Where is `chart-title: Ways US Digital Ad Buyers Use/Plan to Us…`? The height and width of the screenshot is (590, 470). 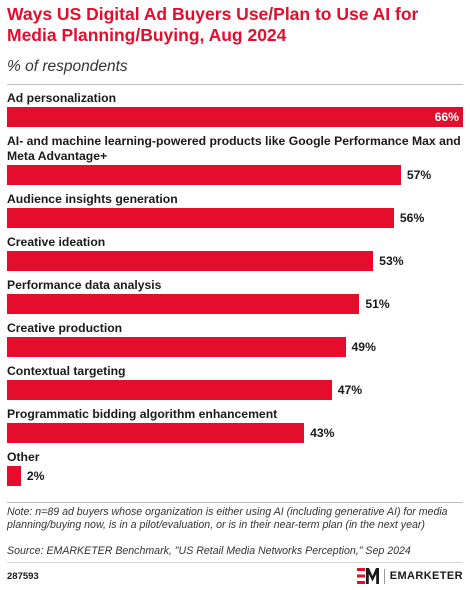 chart-title: Ways US Digital Ad Buyers Use/Plan to Us… is located at coordinates (213, 24).